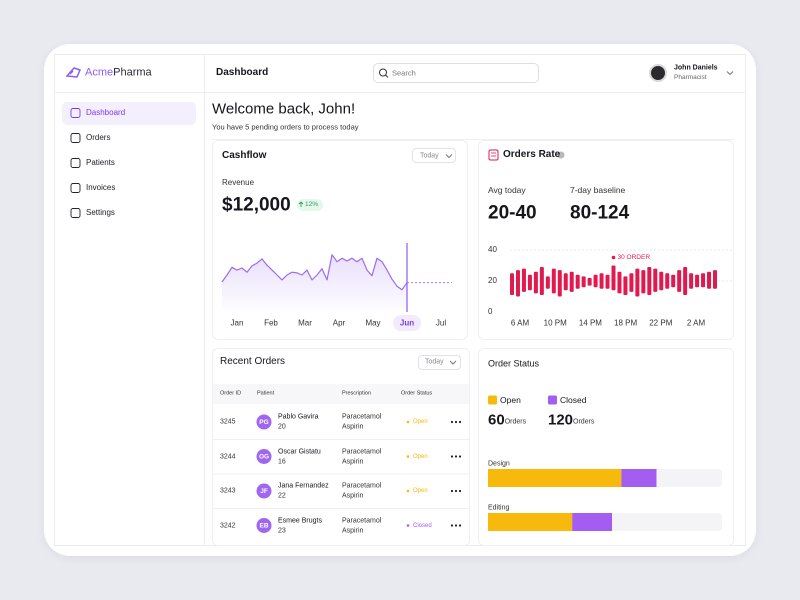 This screenshot has width=800, height=600. What do you see at coordinates (305, 323) in the screenshot?
I see `x-tick-label: Mar` at bounding box center [305, 323].